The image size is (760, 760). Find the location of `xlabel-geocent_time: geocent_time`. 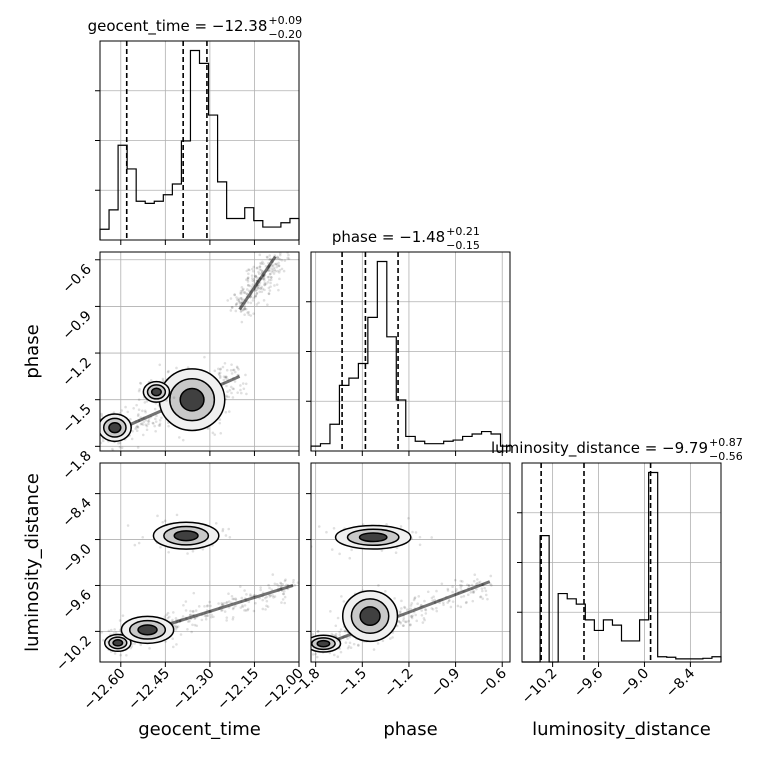

xlabel-geocent_time: geocent_time is located at coordinates (199, 729).